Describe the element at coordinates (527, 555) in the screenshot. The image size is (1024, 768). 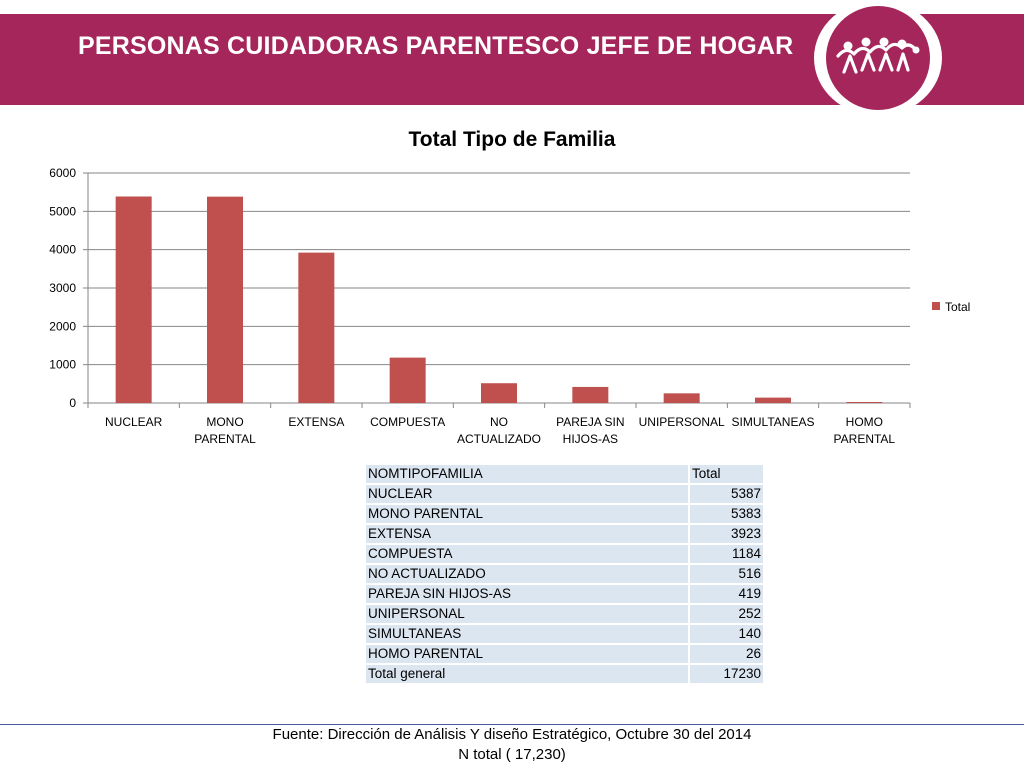
I see `table-cell-name: COMPUESTA` at that location.